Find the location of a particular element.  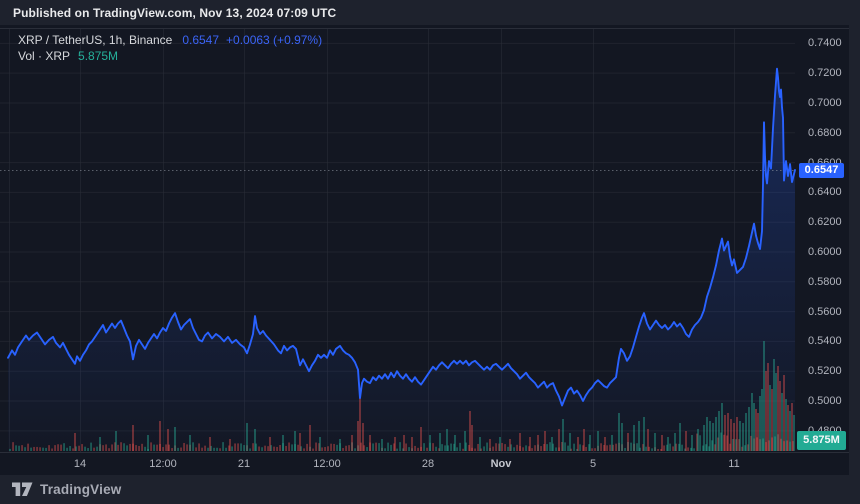

price-tick-label: 0.6000 is located at coordinates (825, 251).